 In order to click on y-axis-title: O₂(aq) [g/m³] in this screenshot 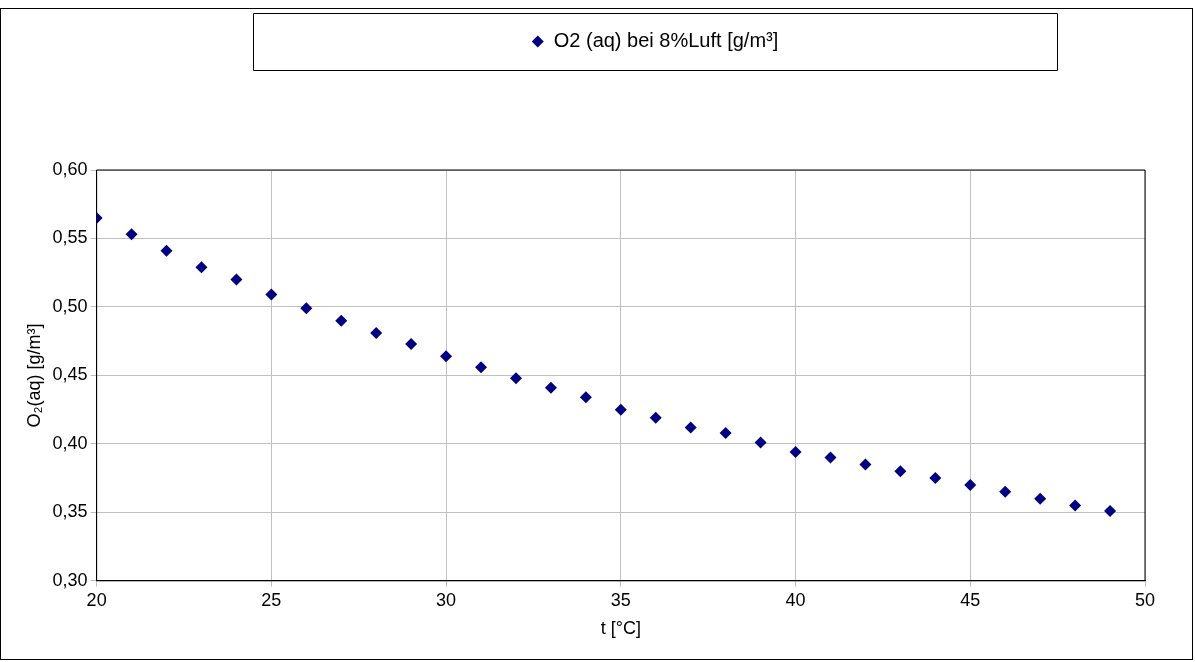, I will do `click(33, 375)`.